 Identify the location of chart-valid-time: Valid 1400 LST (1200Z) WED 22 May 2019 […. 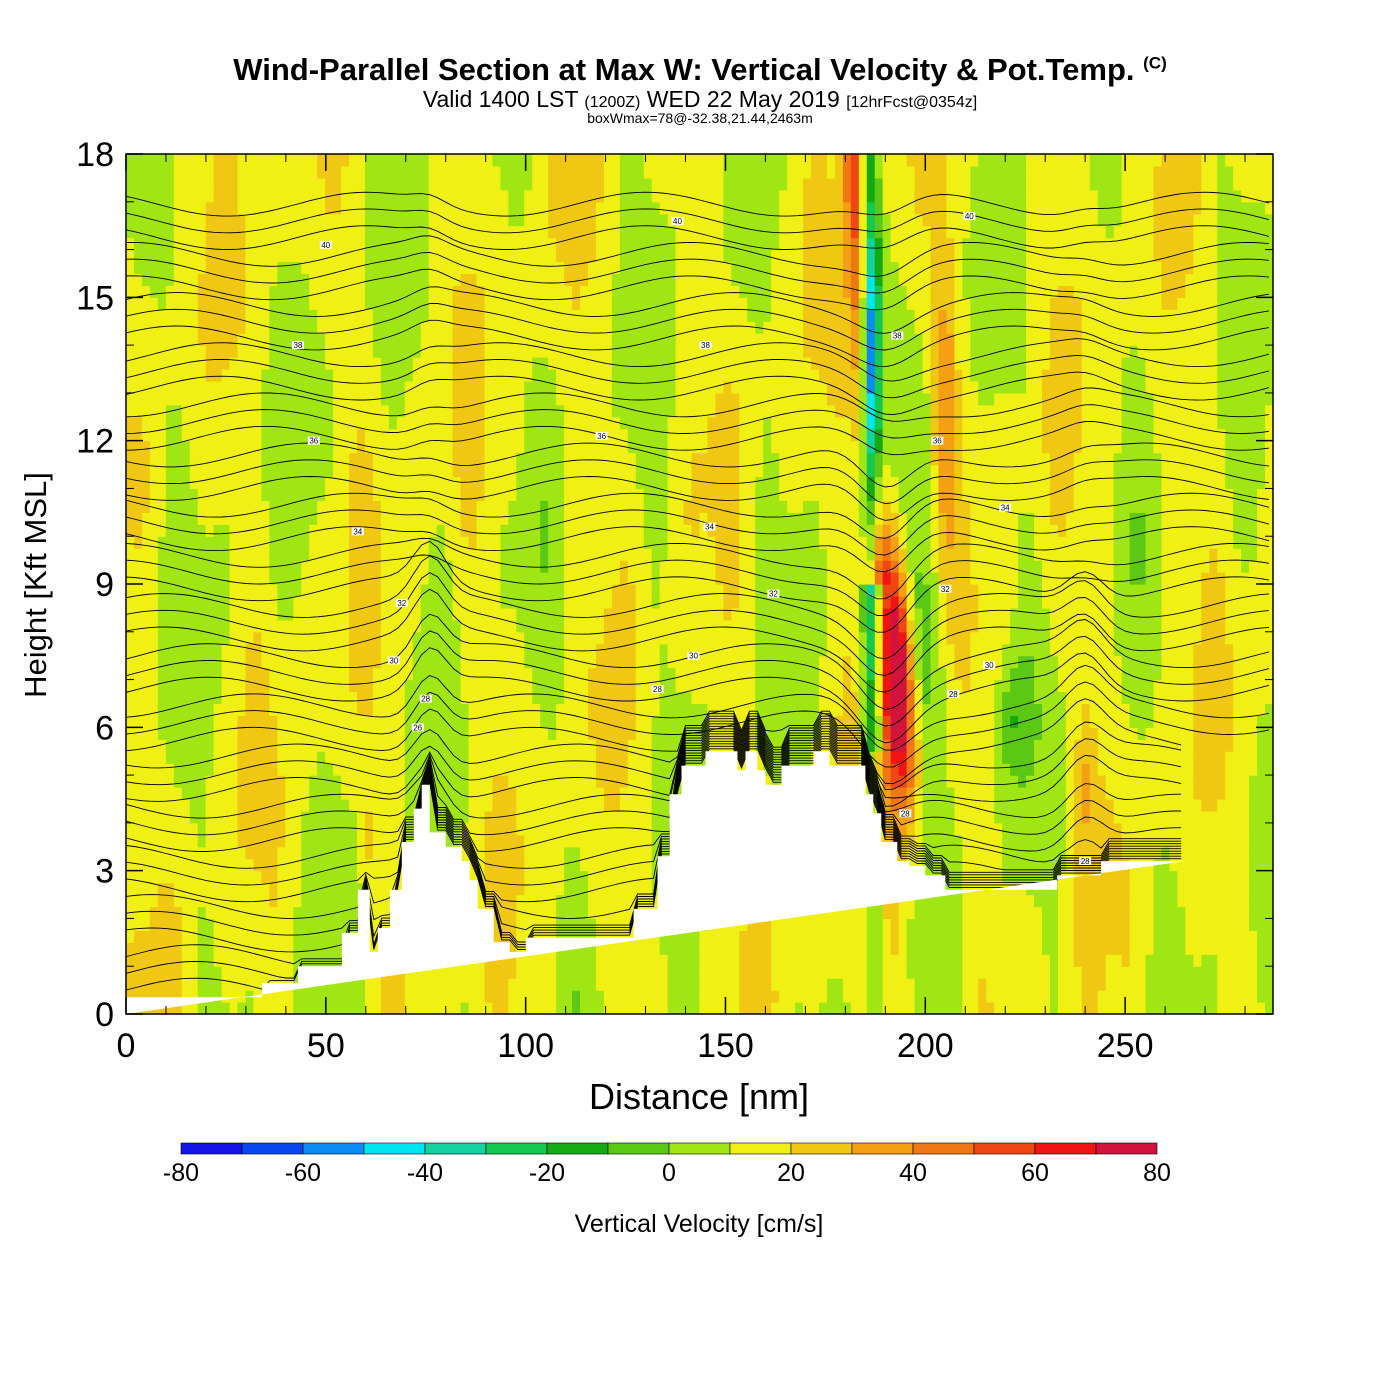
(700, 99).